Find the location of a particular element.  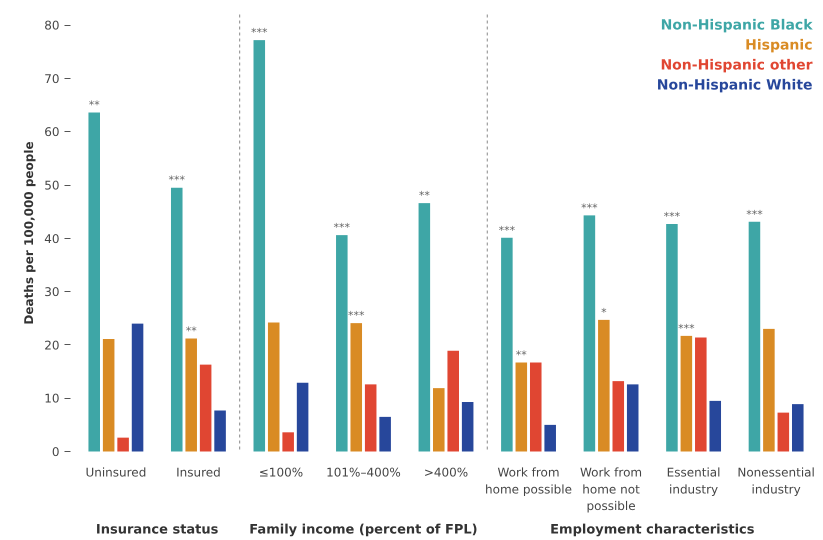

y-tick-label: 50 is located at coordinates (52, 185).